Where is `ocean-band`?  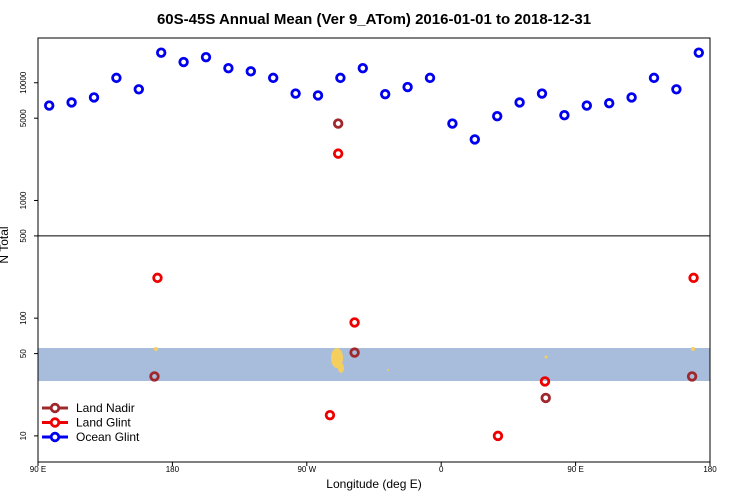
ocean-band is located at coordinates (374, 364).